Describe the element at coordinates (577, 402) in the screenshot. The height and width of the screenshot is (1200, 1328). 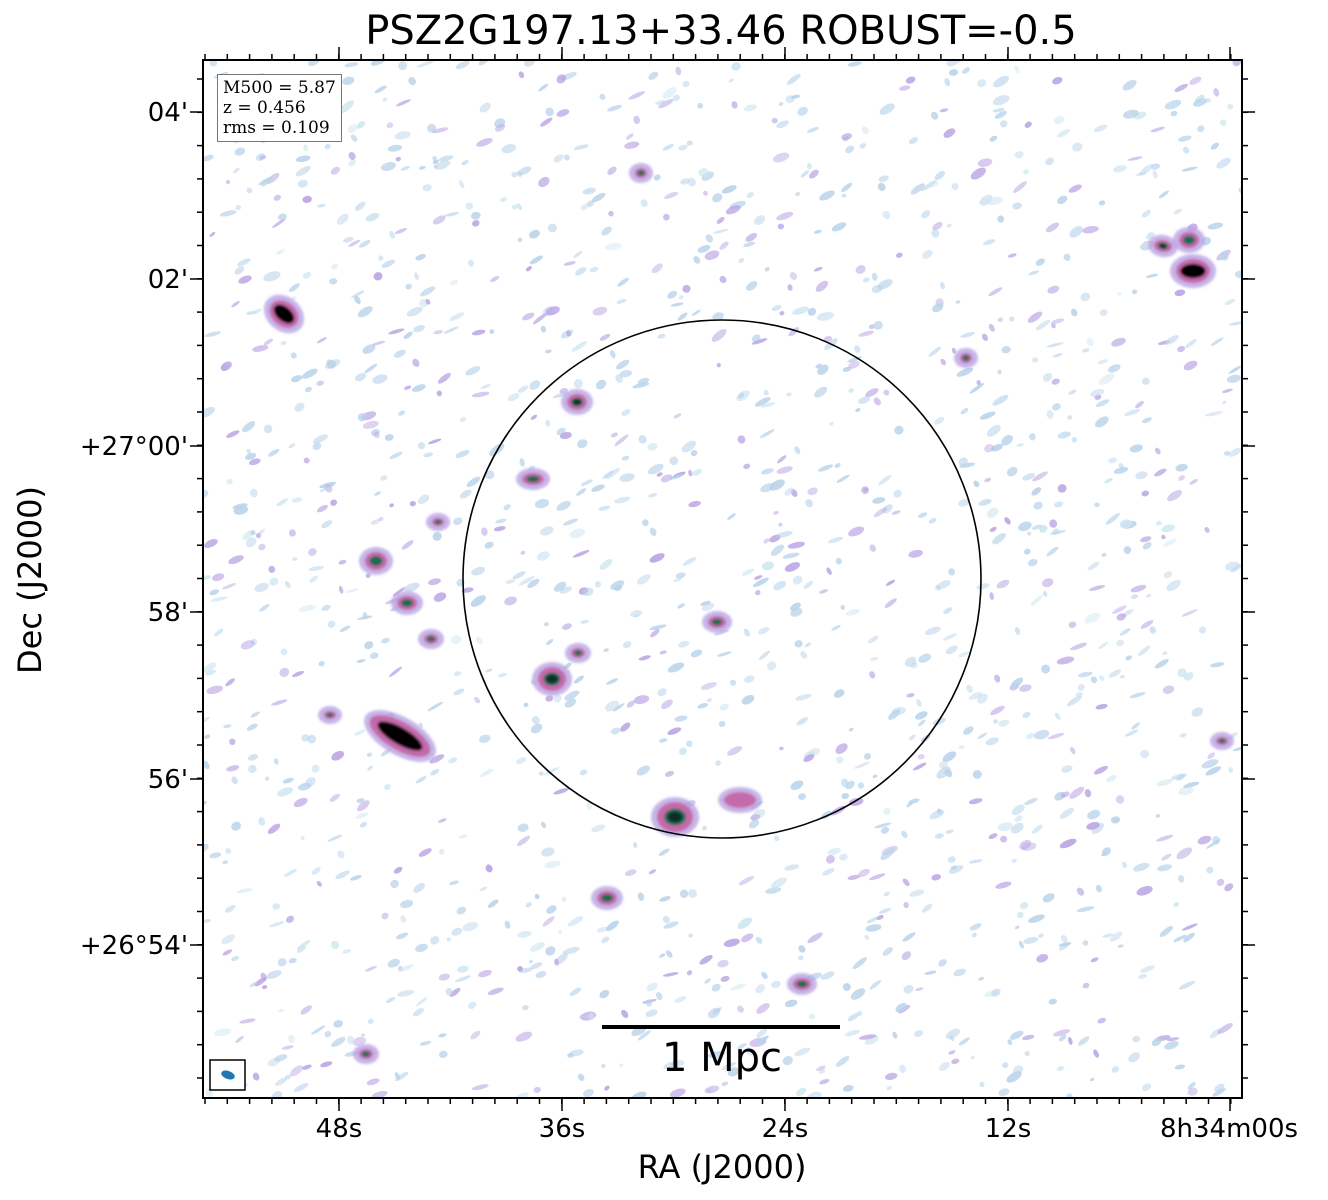
I see `source-core` at that location.